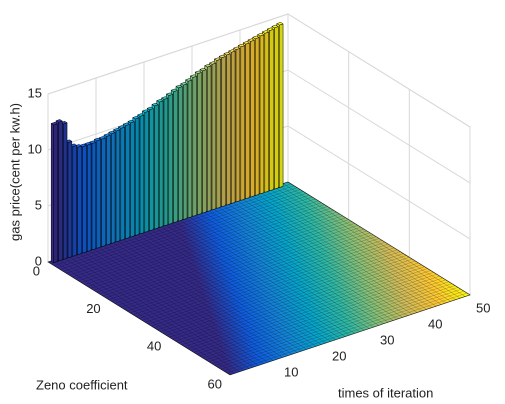 This screenshot has height=404, width=505. I want to click on x-tick-label: 10, so click(291, 371).